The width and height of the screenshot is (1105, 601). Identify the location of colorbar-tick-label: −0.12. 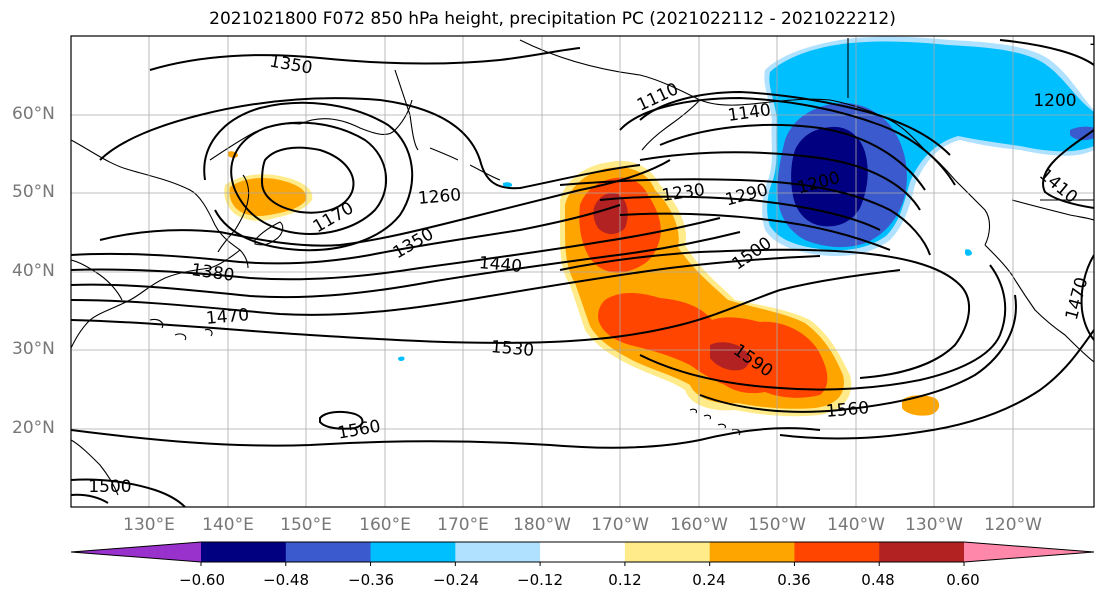
(540, 580).